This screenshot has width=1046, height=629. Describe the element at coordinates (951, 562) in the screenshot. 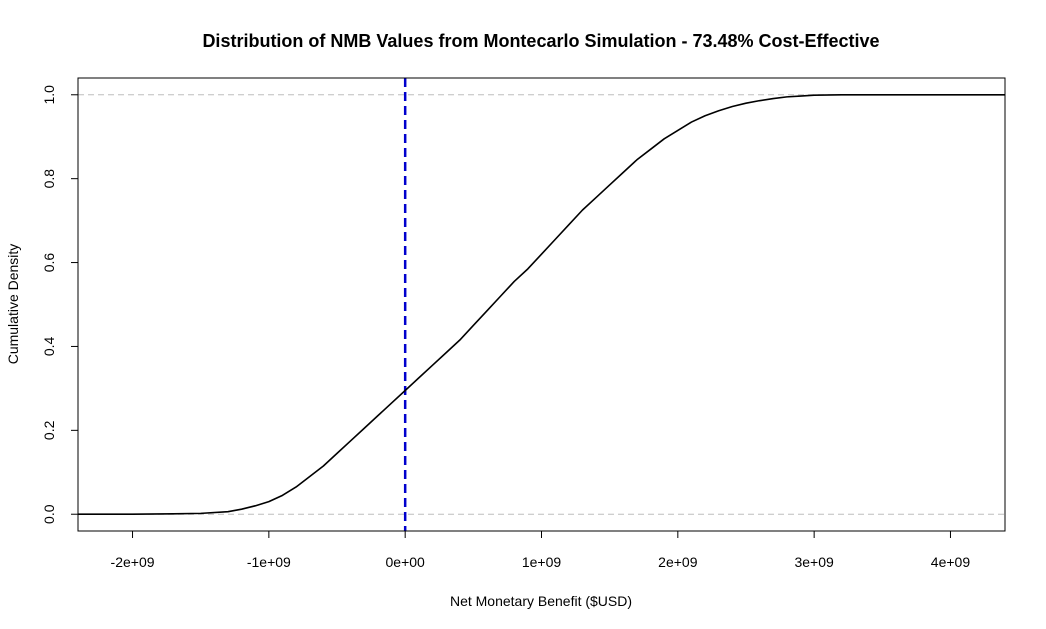

I see `x-tick-label: 4e+09` at that location.